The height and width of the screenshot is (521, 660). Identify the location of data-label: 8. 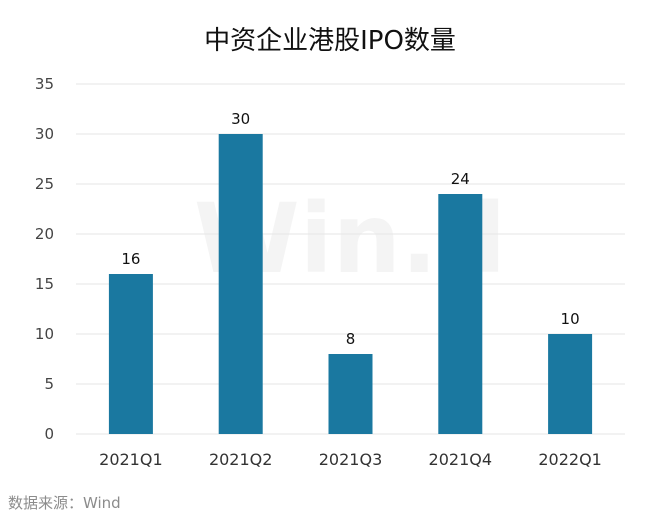
(351, 339).